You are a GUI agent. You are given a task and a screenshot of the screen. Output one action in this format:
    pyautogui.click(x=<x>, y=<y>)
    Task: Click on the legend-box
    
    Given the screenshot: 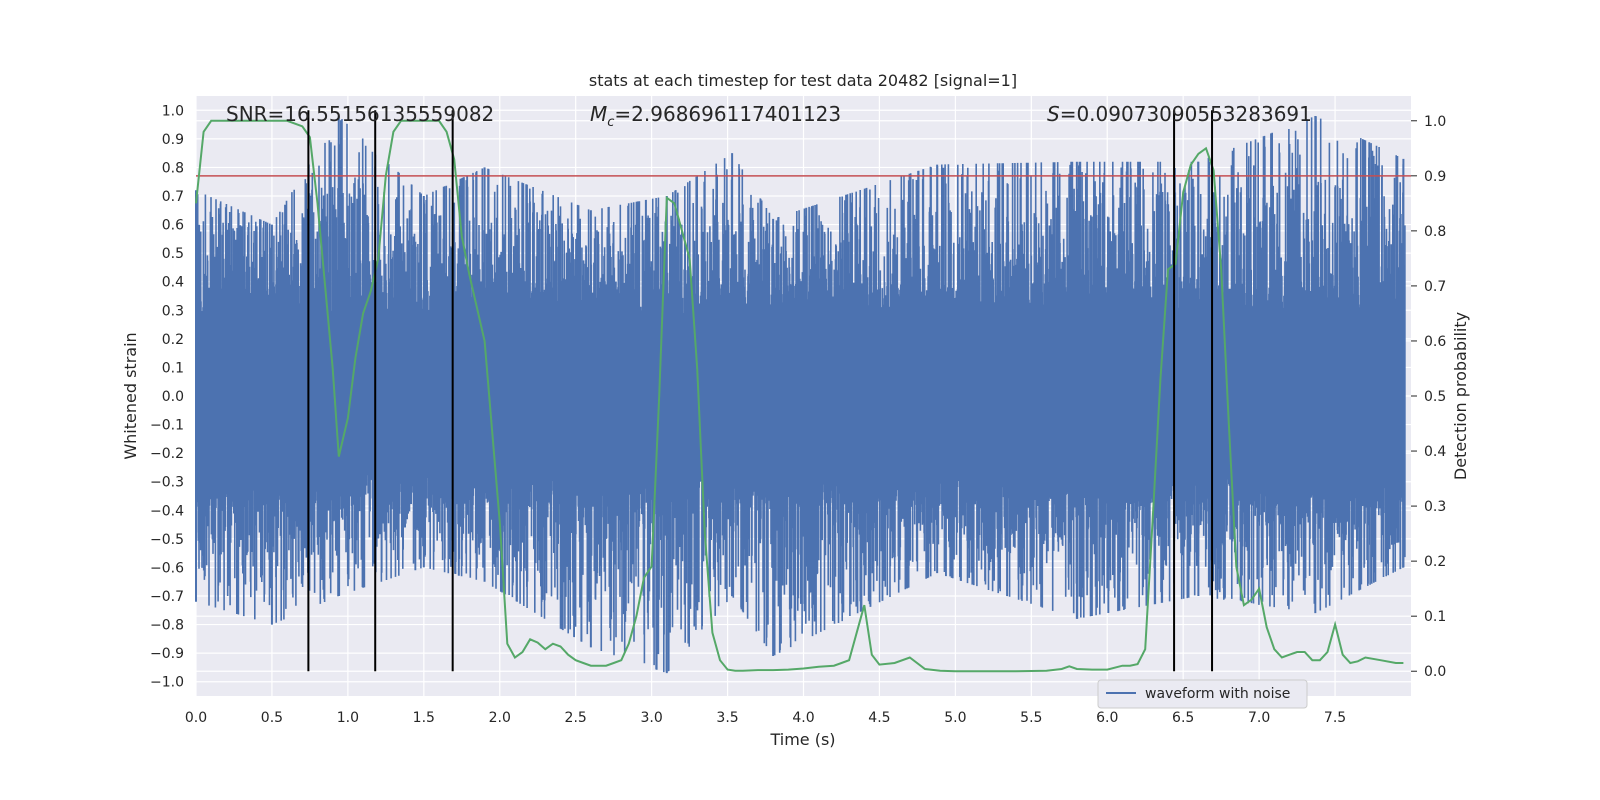 What is the action you would take?
    pyautogui.click(x=1202, y=694)
    